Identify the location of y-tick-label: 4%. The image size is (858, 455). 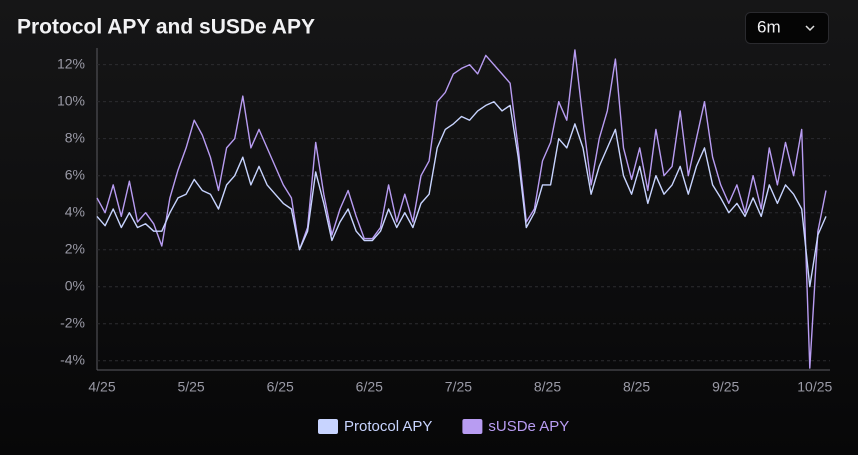
(75, 211).